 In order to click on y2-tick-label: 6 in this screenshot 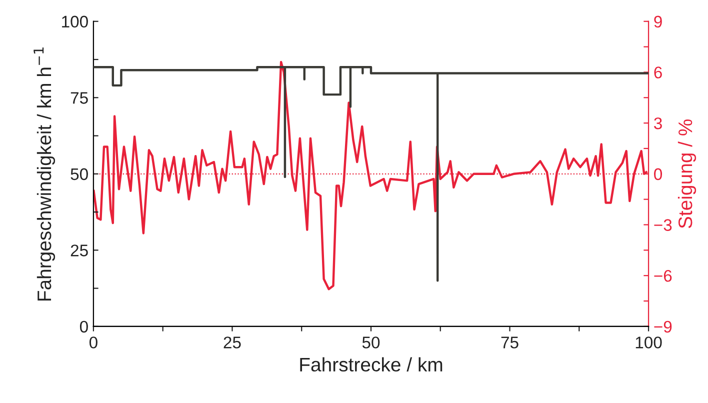, I will do `click(658, 72)`.